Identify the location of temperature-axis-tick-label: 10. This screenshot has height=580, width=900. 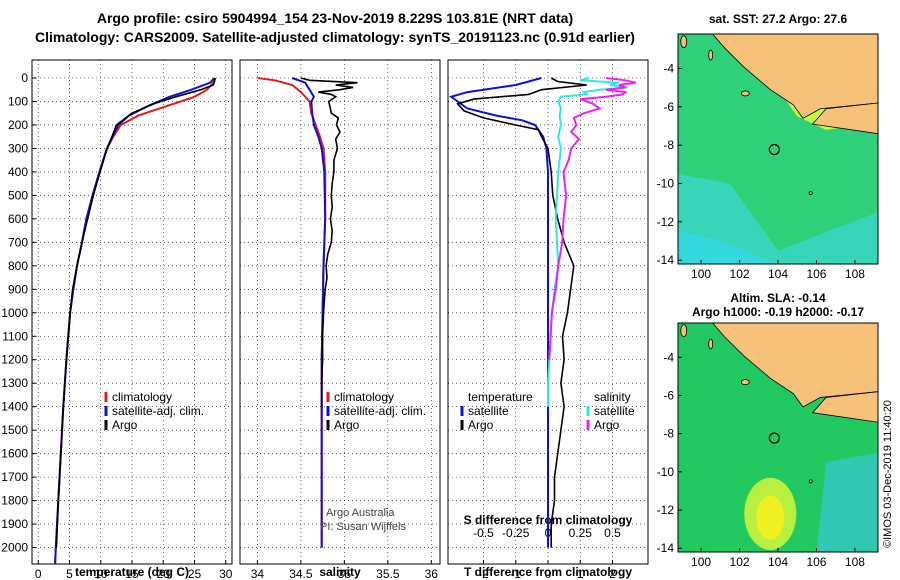
(101, 573).